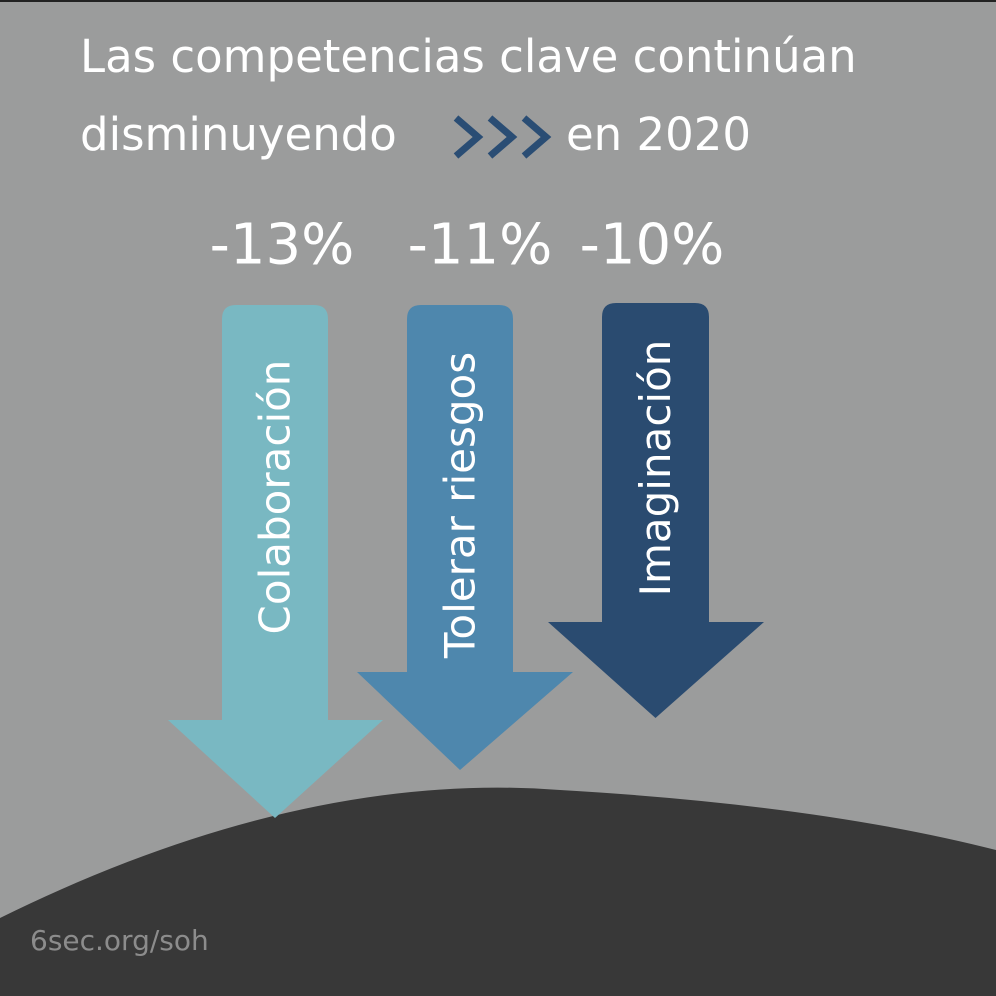  What do you see at coordinates (238, 134) in the screenshot?
I see `title-line-start: disminuyendo` at bounding box center [238, 134].